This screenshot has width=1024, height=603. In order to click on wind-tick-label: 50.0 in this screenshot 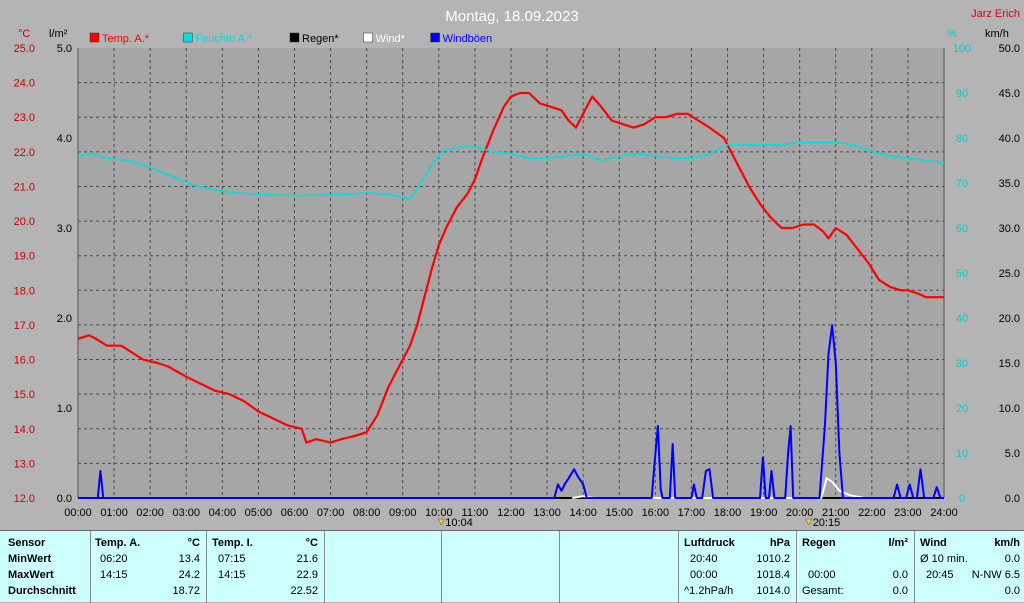, I will do `click(1009, 49)`.